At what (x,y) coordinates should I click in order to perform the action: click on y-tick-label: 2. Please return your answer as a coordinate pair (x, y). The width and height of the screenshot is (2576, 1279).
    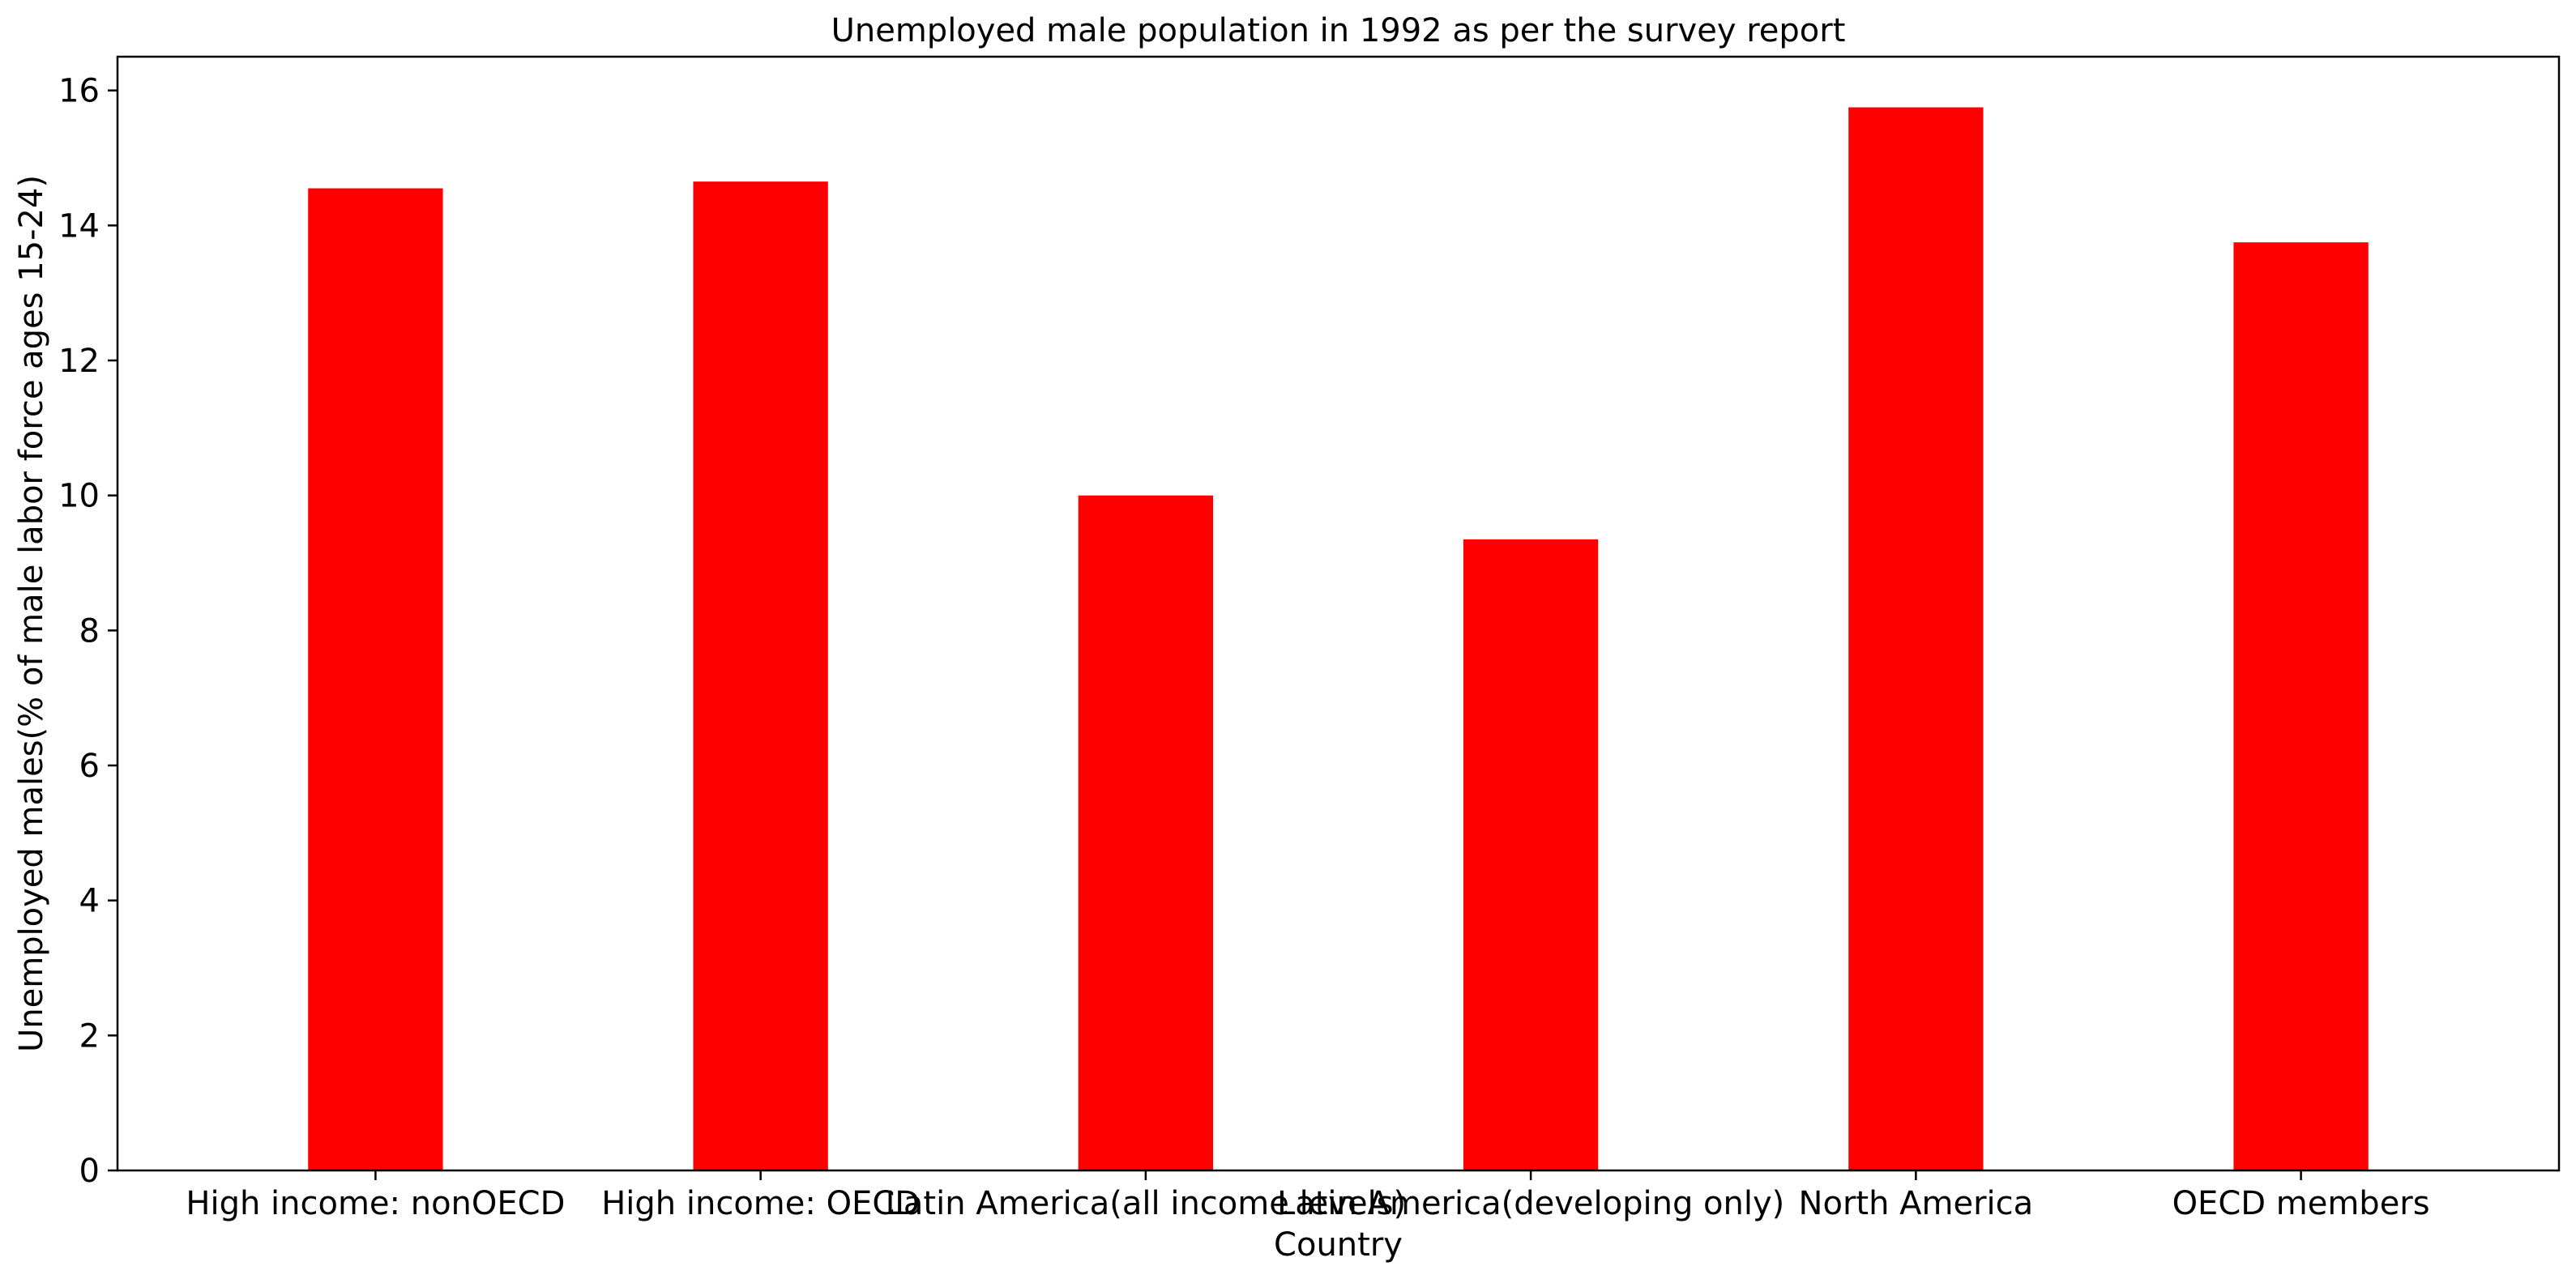
    Looking at the image, I should click on (89, 1036).